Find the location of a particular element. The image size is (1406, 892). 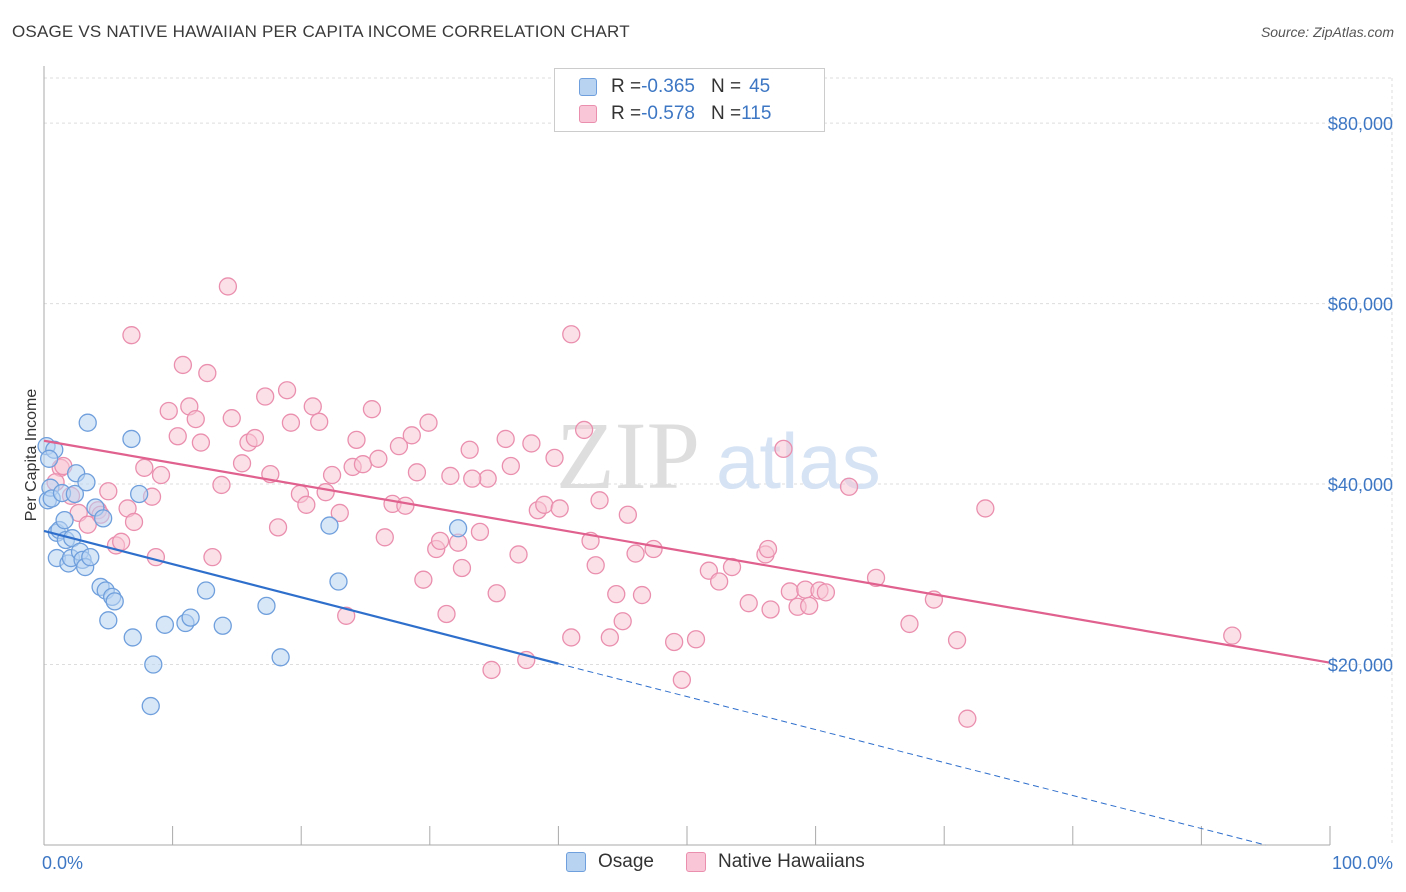

y-tick-label: $40,000 is located at coordinates (1360, 485).